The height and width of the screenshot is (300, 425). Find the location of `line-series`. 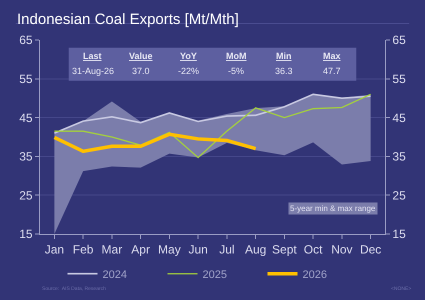

line-series is located at coordinates (155, 143).